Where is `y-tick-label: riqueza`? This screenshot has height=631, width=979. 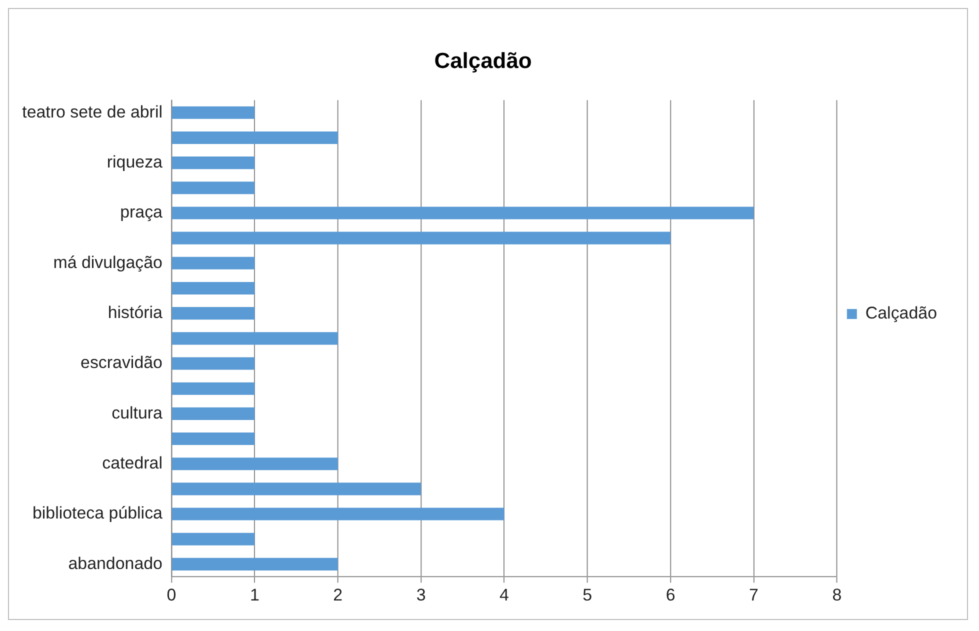 y-tick-label: riqueza is located at coordinates (135, 162).